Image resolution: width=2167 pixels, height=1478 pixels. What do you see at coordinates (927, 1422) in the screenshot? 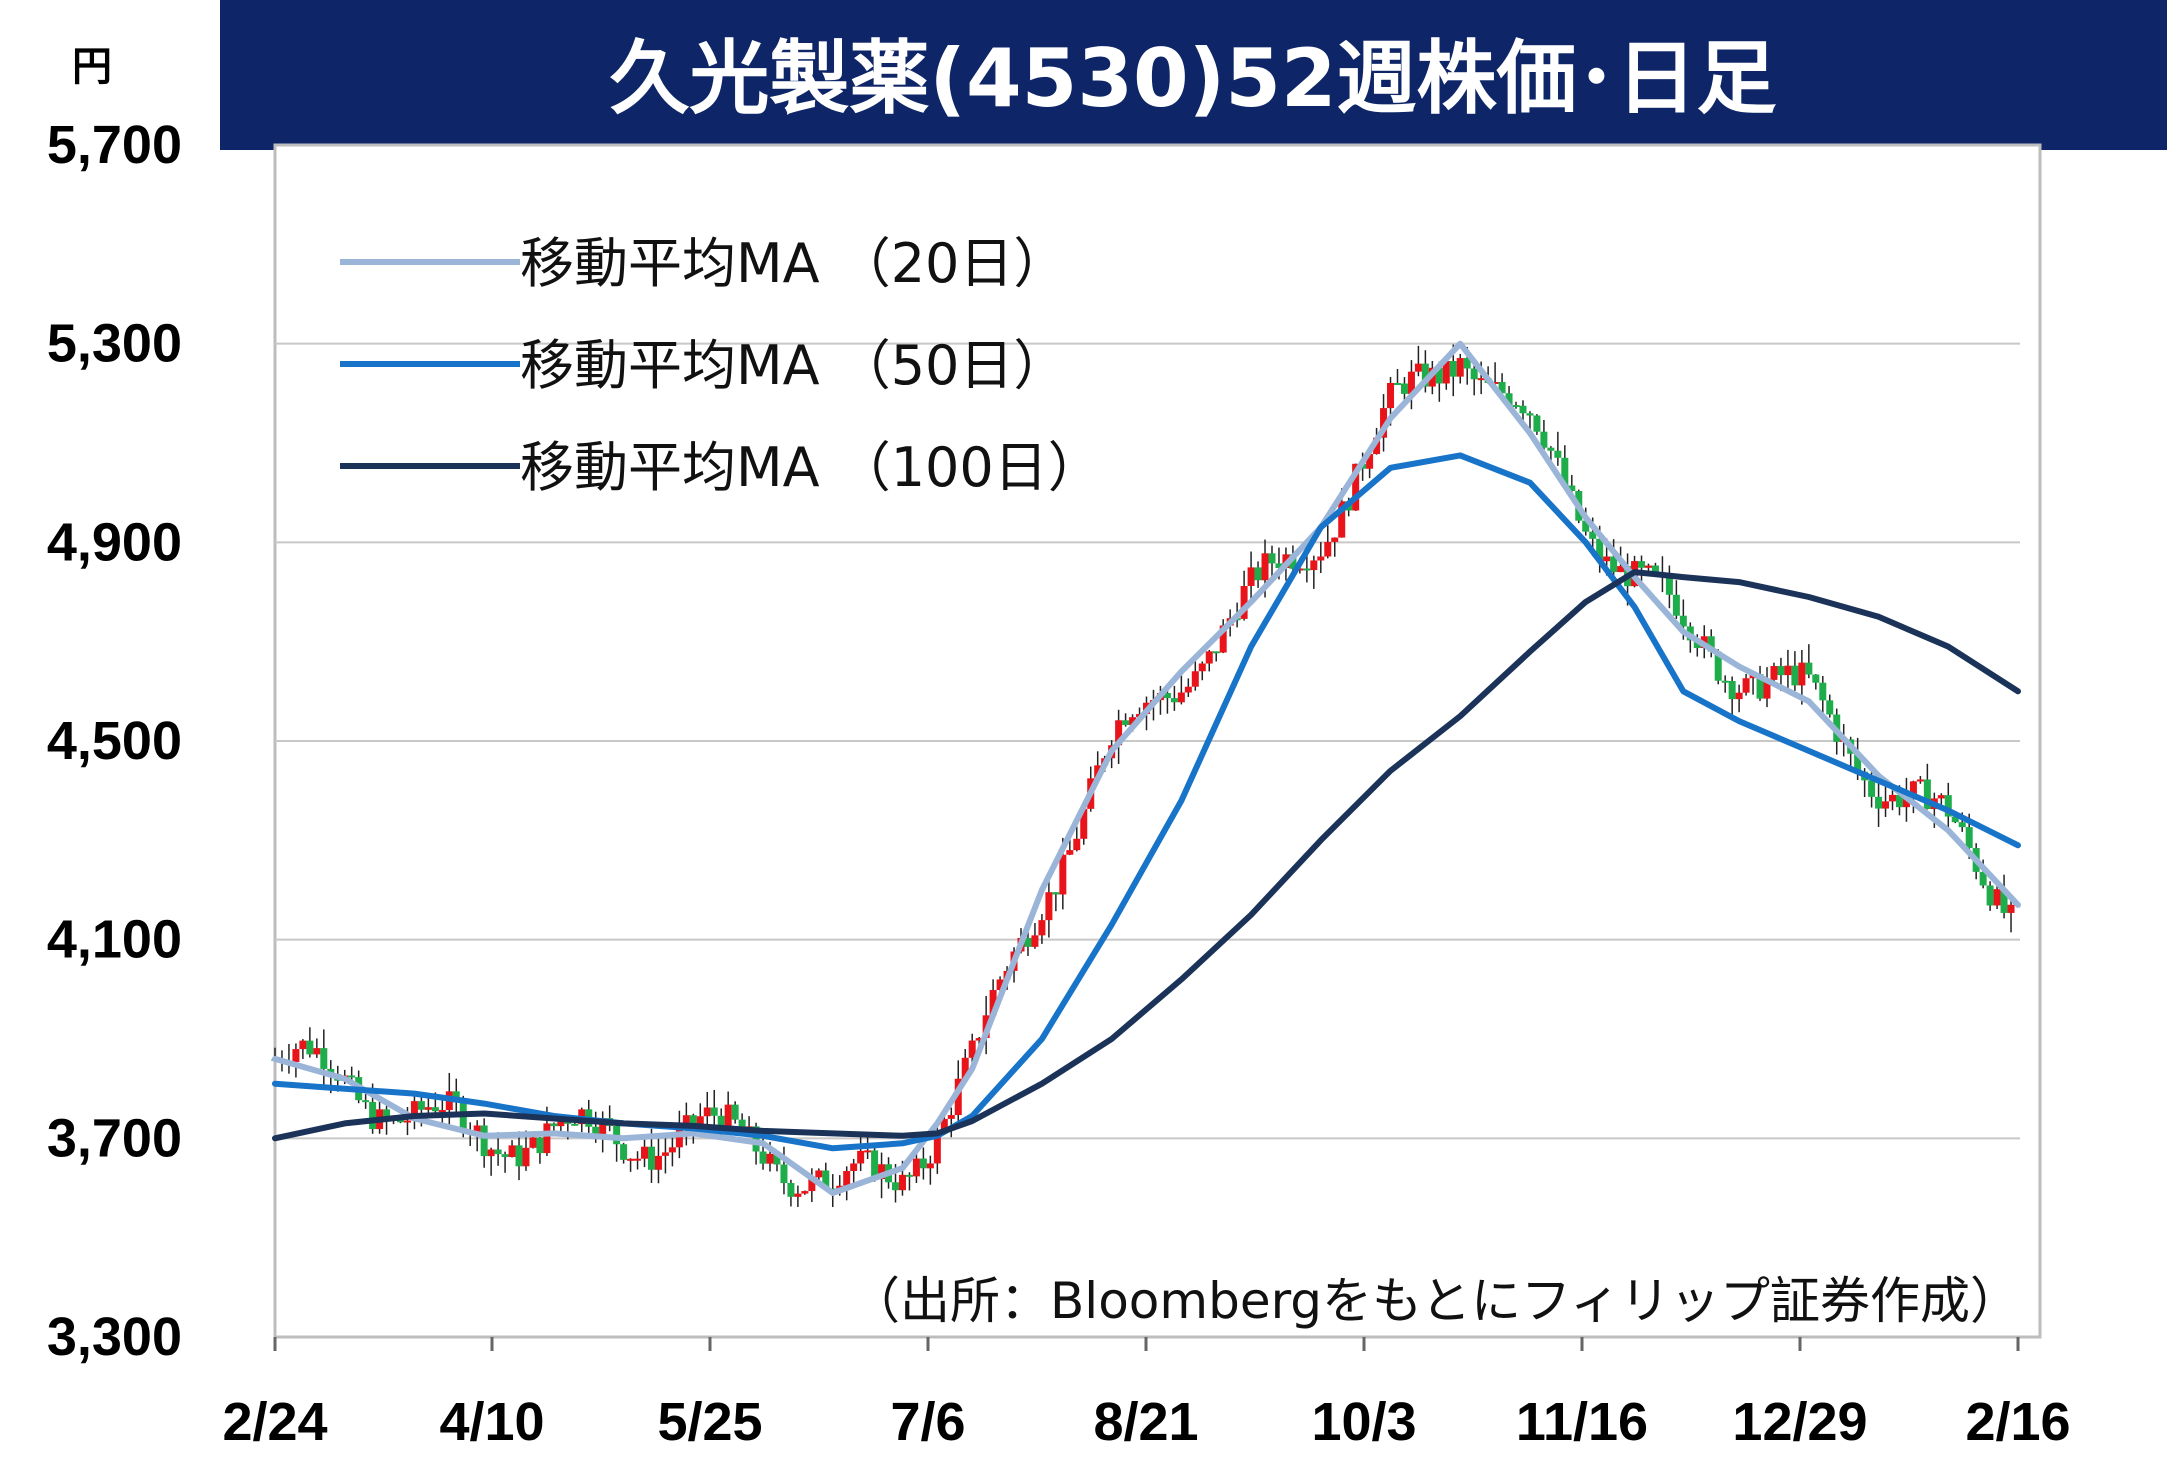
I see `x-tick-label: 7/6` at bounding box center [927, 1422].